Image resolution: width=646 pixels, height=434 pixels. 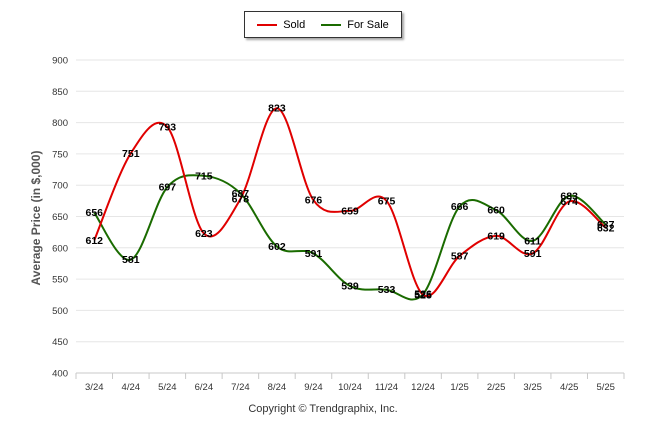 I want to click on x-tick-label: 3/25, so click(x=532, y=387).